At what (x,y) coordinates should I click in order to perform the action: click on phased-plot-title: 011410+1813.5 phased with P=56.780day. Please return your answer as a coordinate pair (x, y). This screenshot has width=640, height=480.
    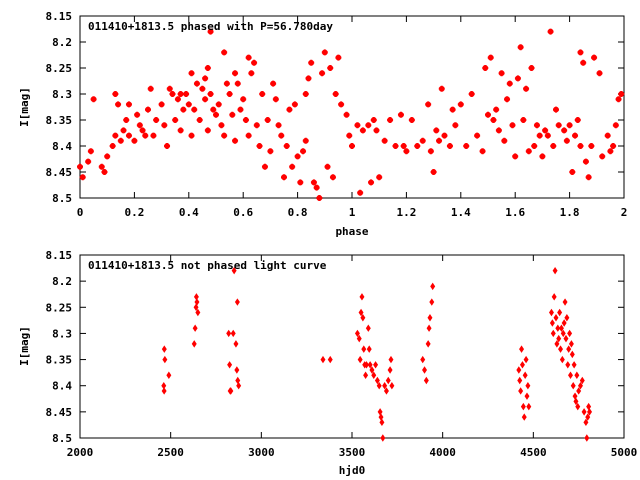
    Looking at the image, I should click on (210, 26).